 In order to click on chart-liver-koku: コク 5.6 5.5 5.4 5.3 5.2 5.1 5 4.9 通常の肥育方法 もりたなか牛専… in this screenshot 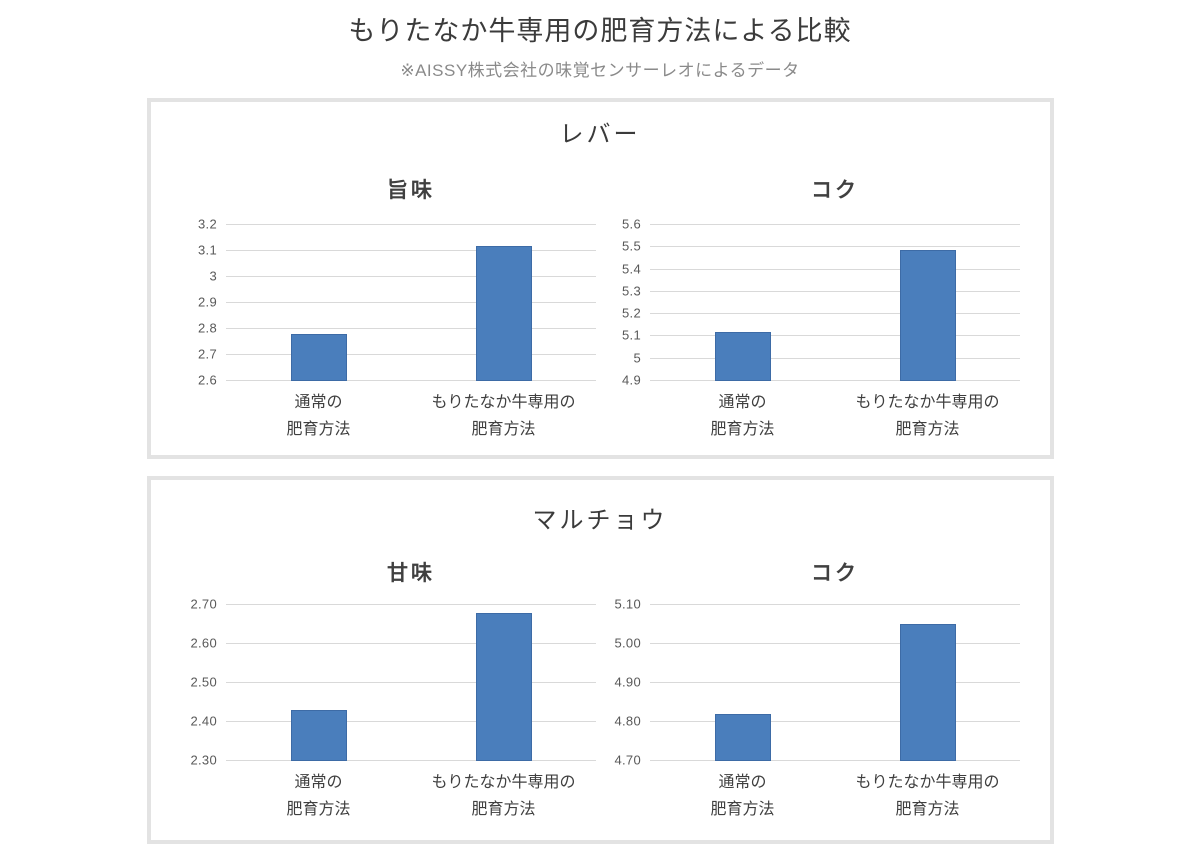, I will do `click(812, 297)`.